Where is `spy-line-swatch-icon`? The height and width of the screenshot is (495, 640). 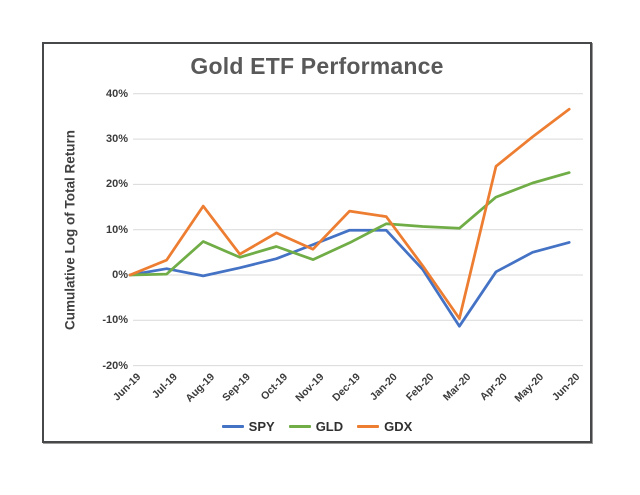
spy-line-swatch-icon is located at coordinates (232, 426).